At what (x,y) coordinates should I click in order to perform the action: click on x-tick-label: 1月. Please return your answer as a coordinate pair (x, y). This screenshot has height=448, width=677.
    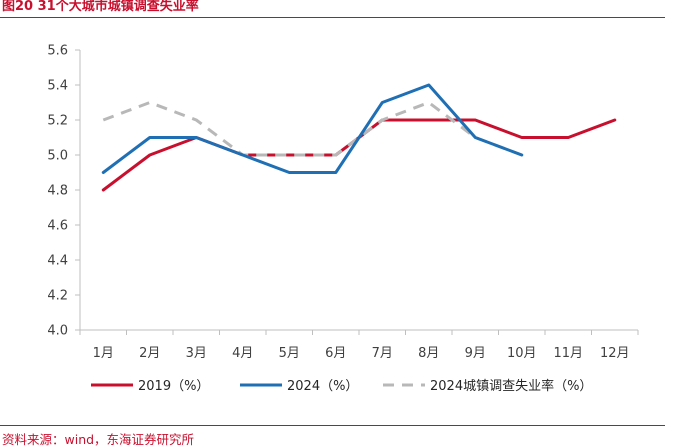
    Looking at the image, I should click on (103, 353).